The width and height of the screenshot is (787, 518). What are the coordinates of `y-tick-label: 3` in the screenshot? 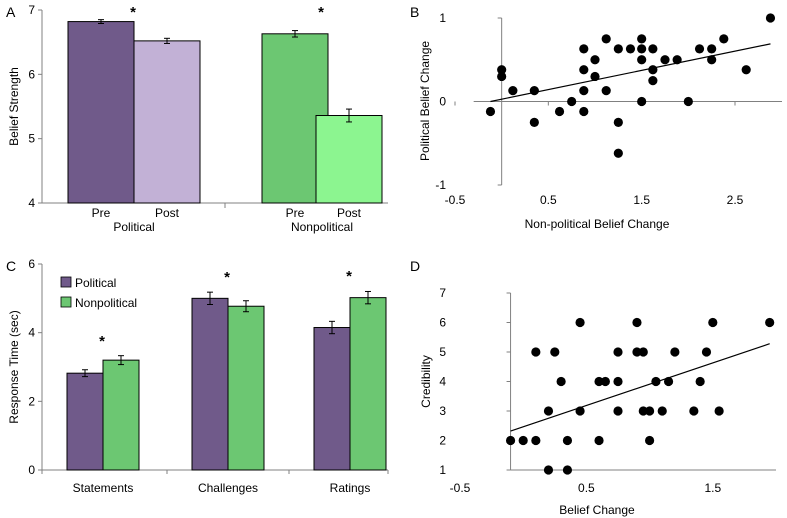 It's located at (442, 411).